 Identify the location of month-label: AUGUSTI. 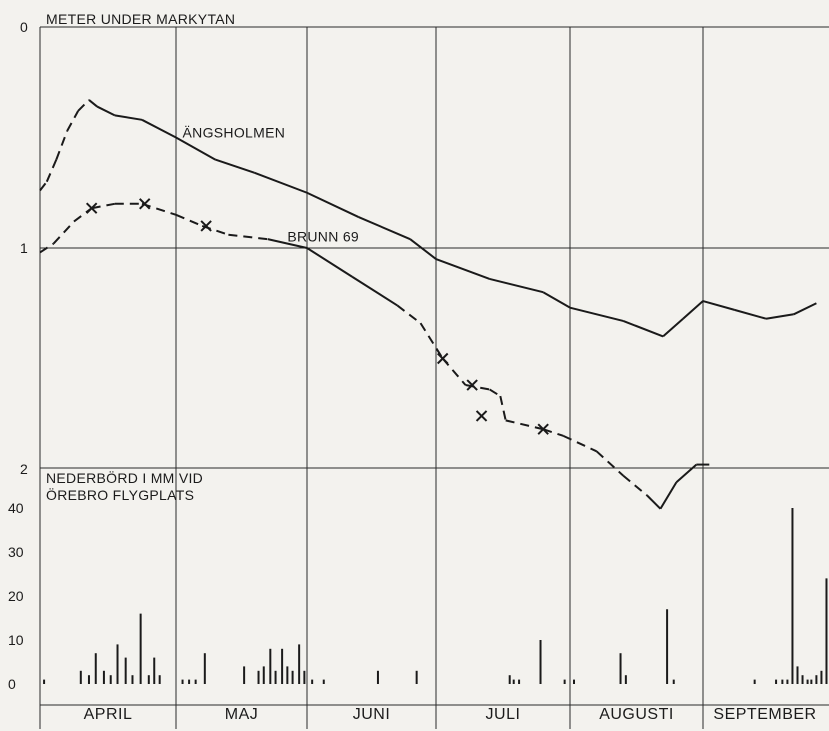
(636, 714).